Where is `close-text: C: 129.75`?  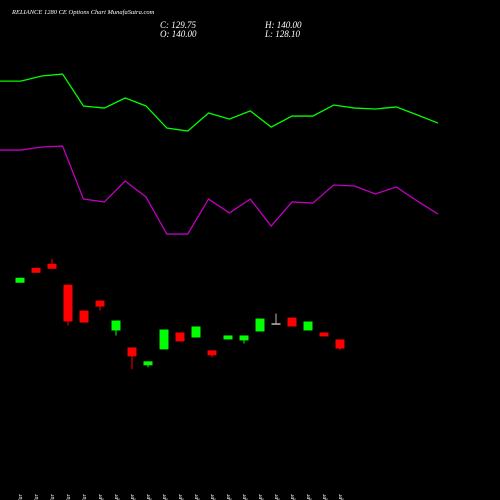
close-text: C: 129.75 is located at coordinates (178, 25).